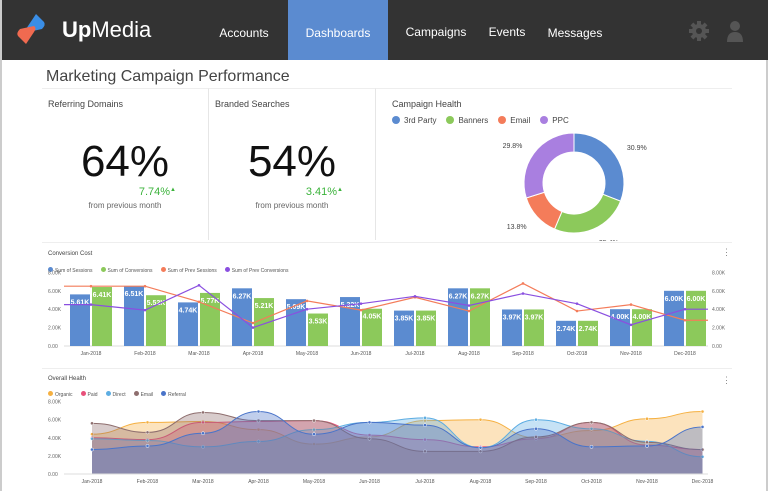 The image size is (768, 491). Describe the element at coordinates (157, 192) in the screenshot. I see `kpi-change: 7.74%▲` at that location.